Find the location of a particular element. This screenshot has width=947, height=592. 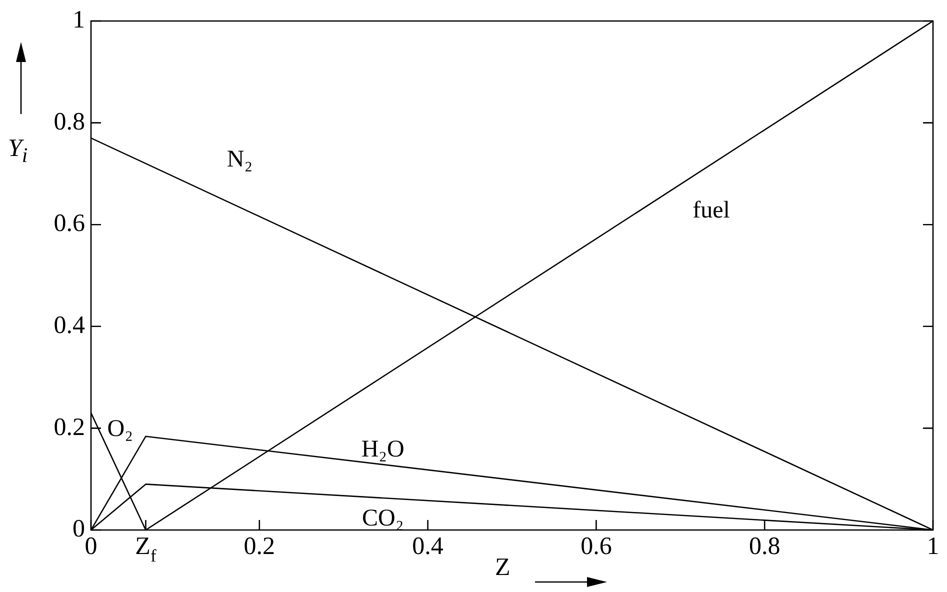

x-tick-label: 0.6 is located at coordinates (596, 546).